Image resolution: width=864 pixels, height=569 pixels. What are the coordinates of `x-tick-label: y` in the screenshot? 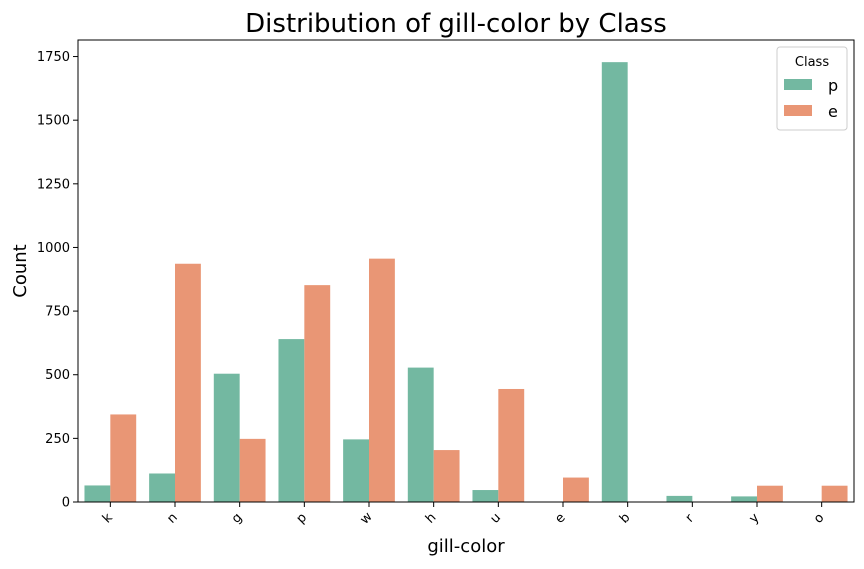 It's located at (754, 518).